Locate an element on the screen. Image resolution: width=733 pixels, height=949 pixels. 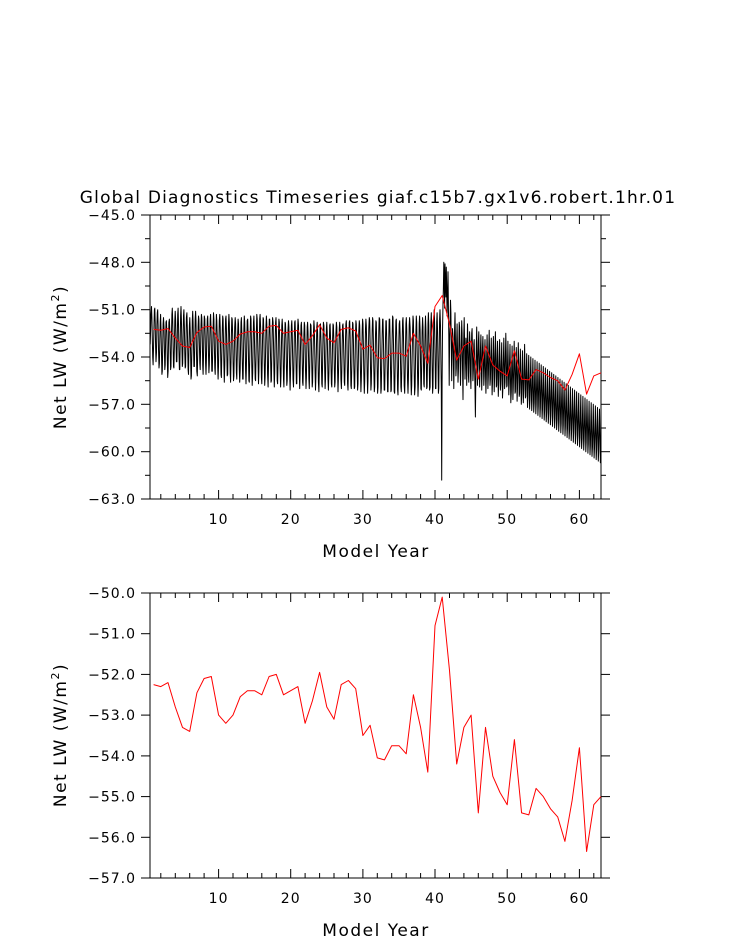
y-tick-labels: −57.0 −56.0 −55.0 −54.0 −53.0 −52.0 −51.0 −50.0 is located at coordinates (112, 736).